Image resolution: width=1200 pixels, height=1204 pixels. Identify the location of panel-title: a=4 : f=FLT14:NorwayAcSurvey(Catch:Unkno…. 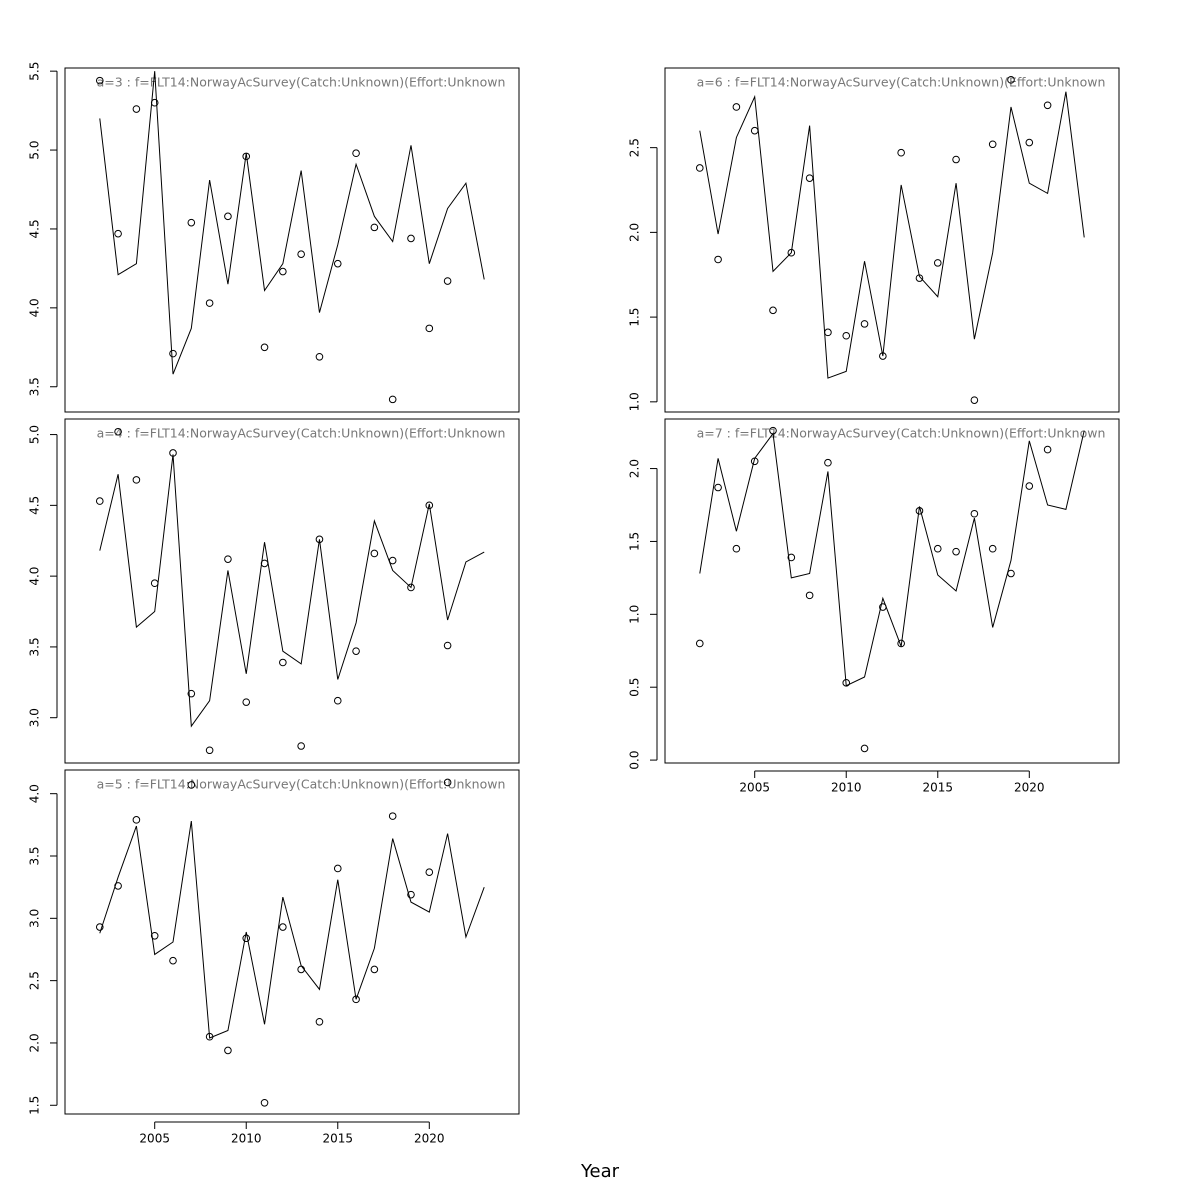
(301, 433).